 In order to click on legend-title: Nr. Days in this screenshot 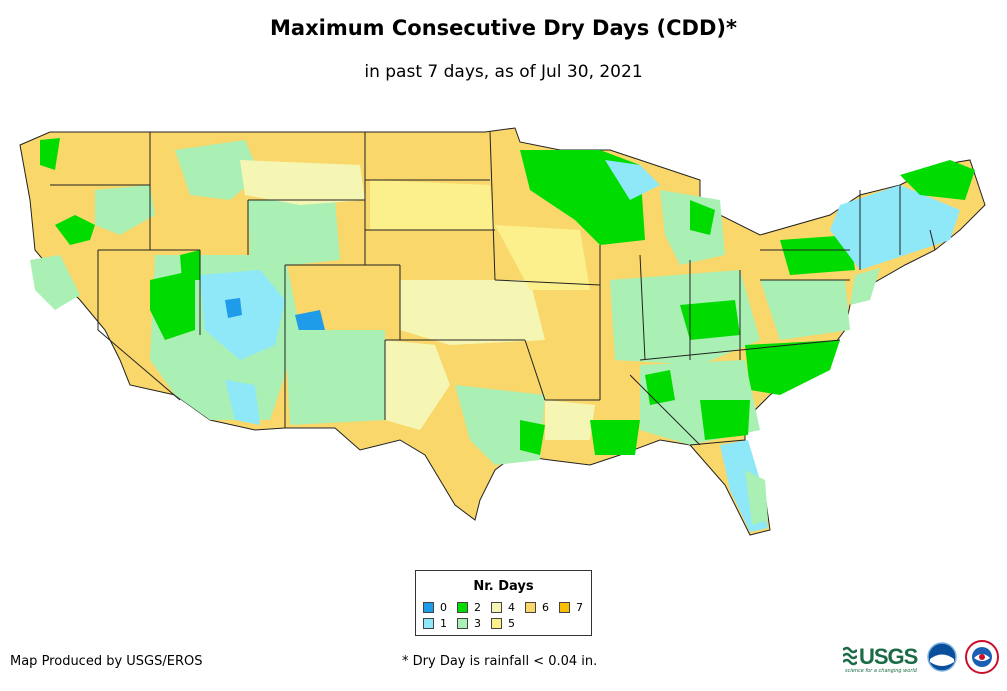, I will do `click(503, 586)`.